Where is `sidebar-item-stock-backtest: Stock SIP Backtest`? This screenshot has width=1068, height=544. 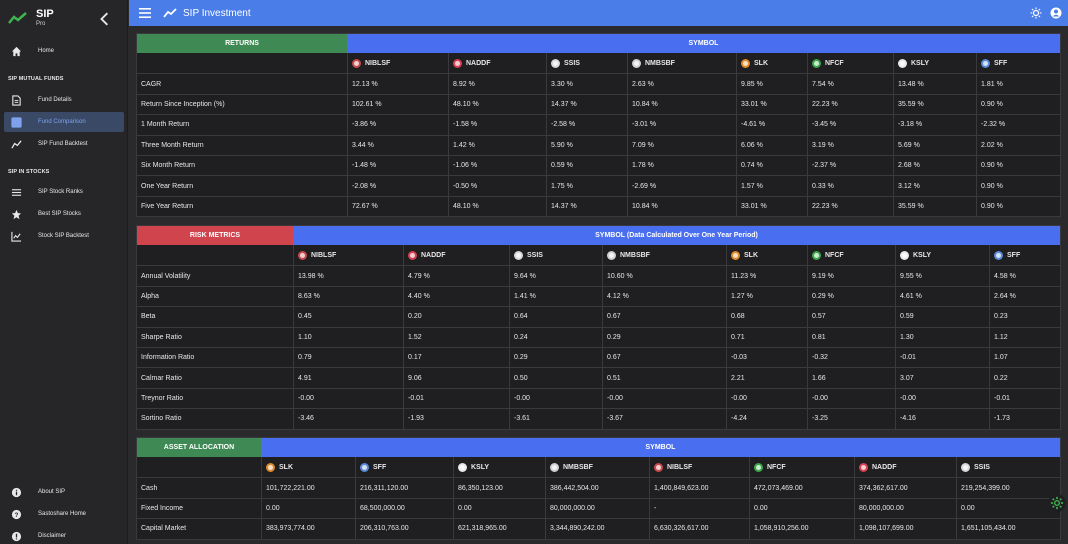 sidebar-item-stock-backtest: Stock SIP Backtest is located at coordinates (64, 236).